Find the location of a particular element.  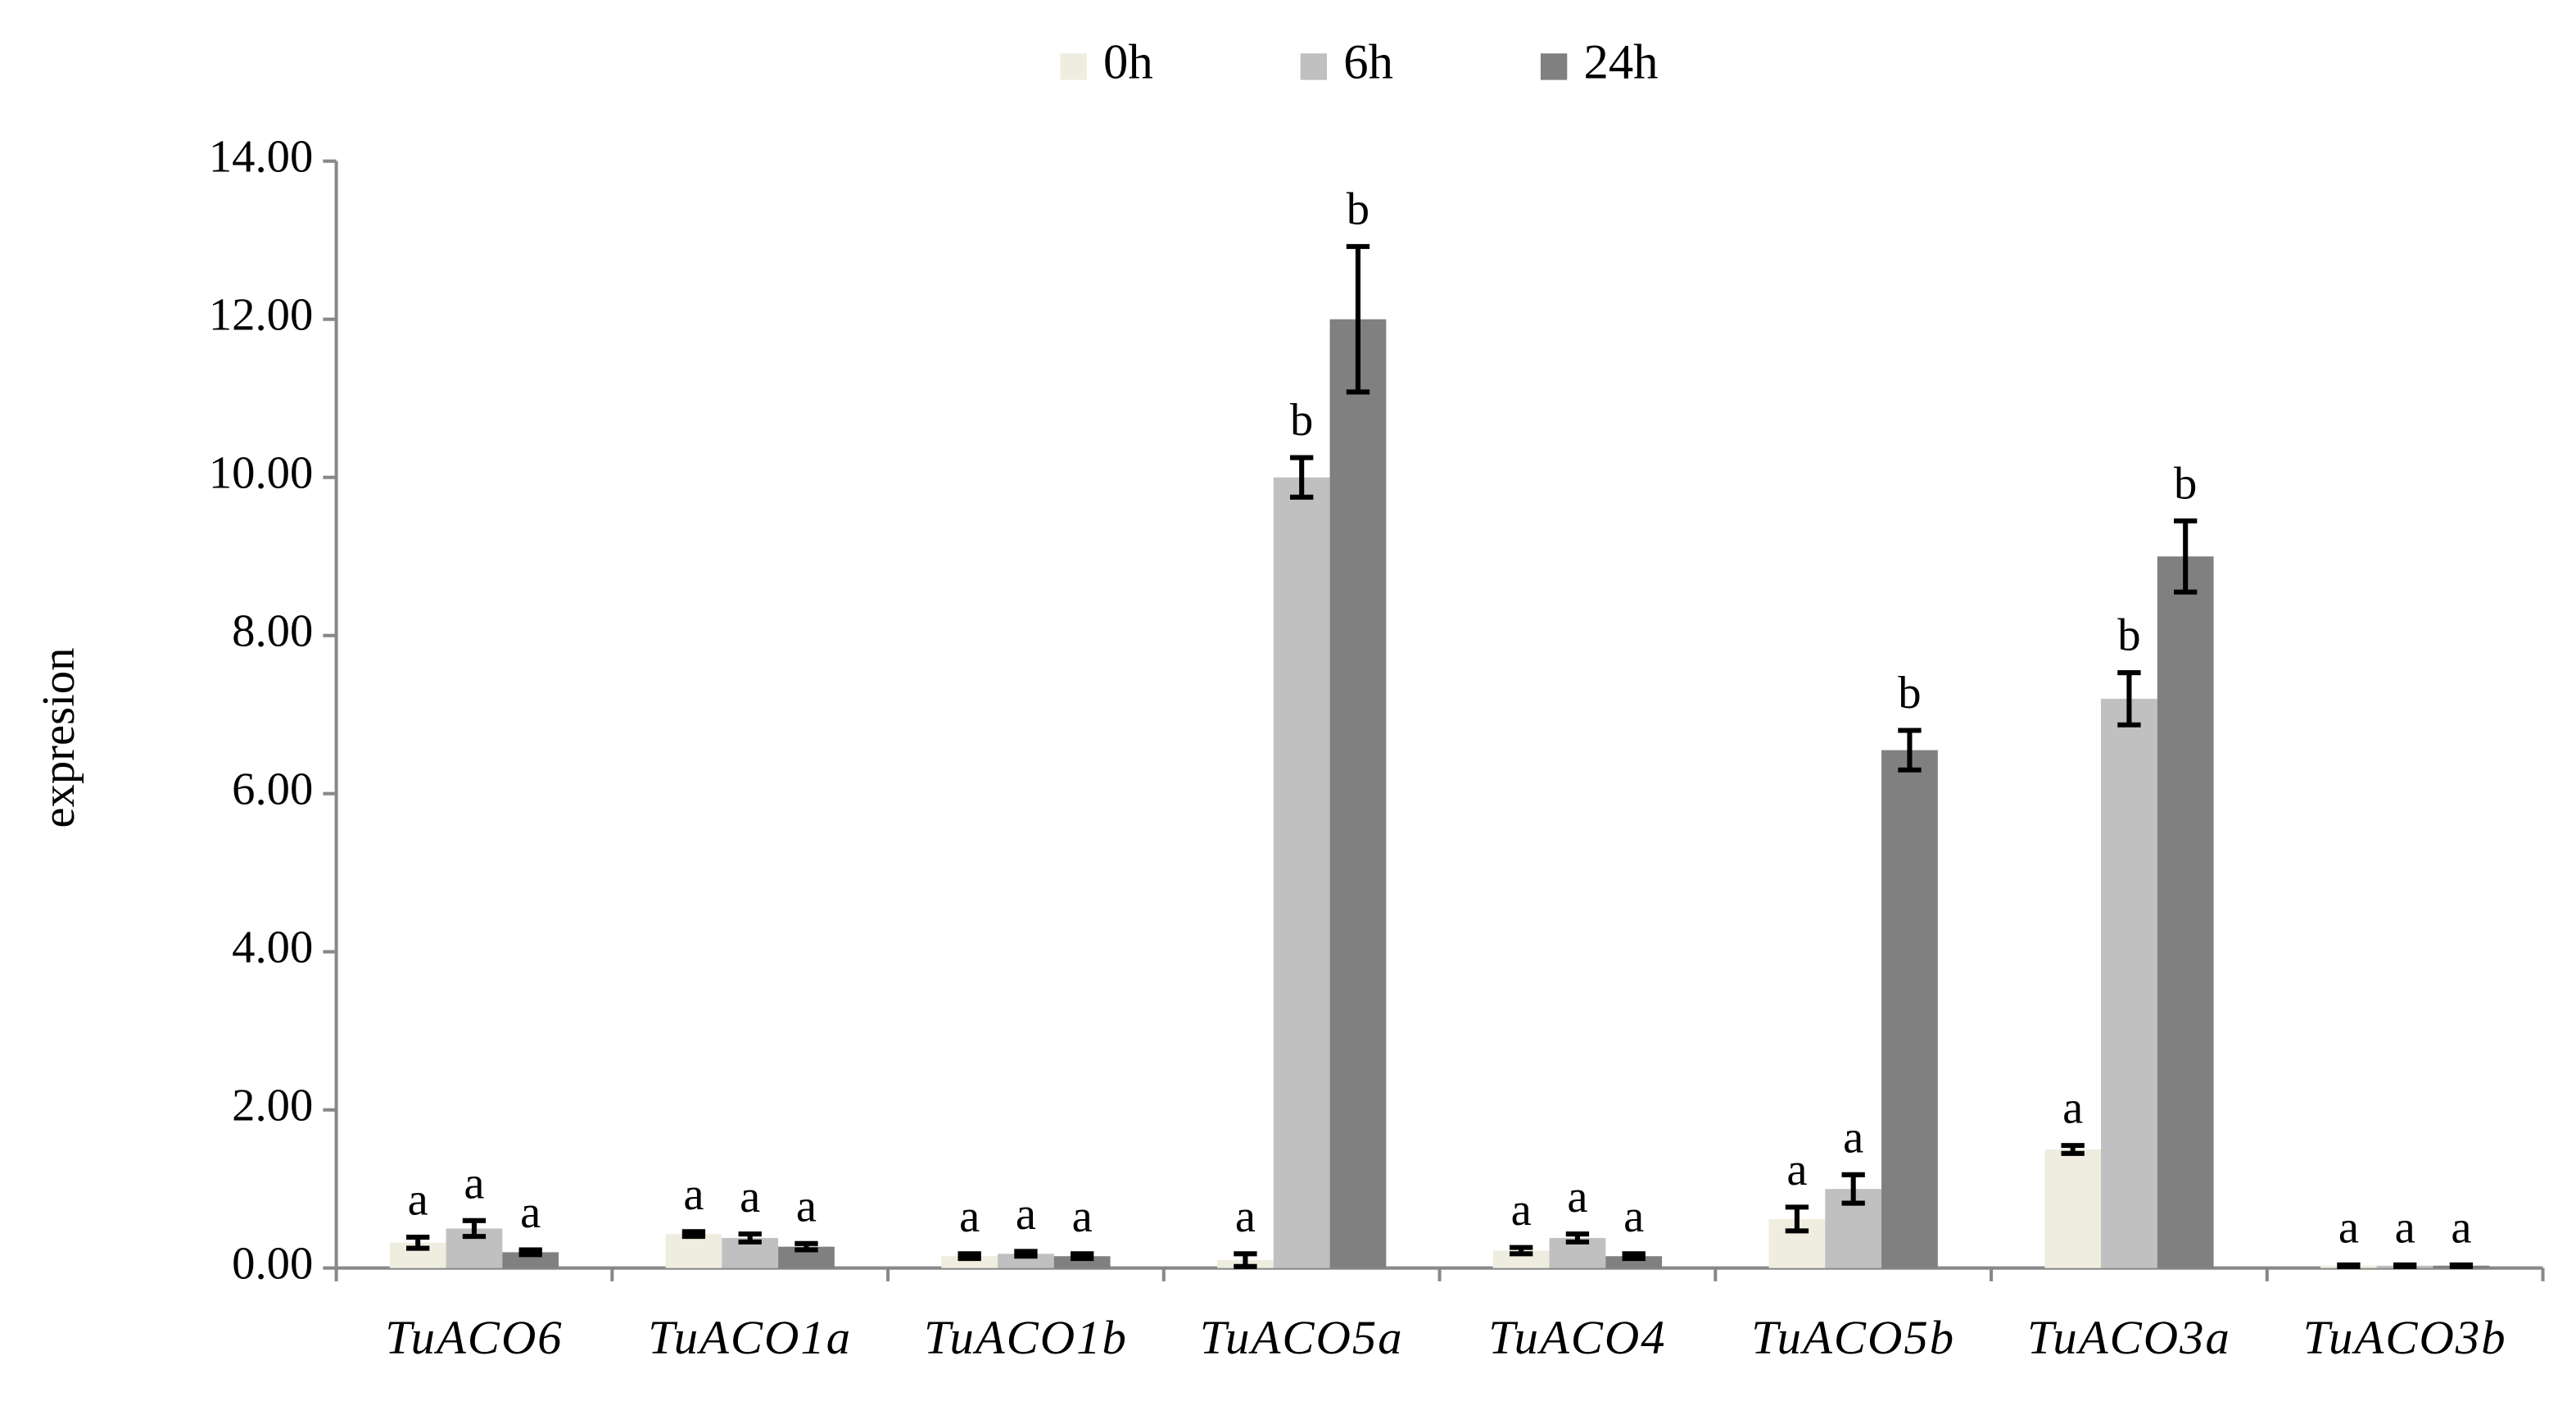

y-tick-label: 14.00 is located at coordinates (261, 158).